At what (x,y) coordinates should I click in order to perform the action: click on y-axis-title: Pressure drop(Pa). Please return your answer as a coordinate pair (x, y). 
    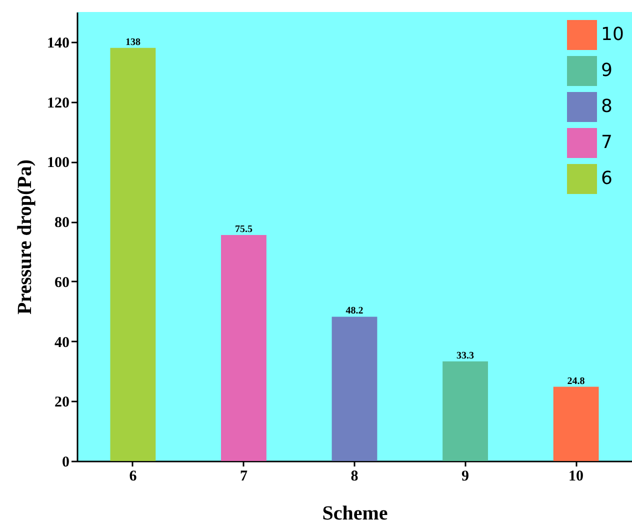
    Looking at the image, I should click on (25, 237).